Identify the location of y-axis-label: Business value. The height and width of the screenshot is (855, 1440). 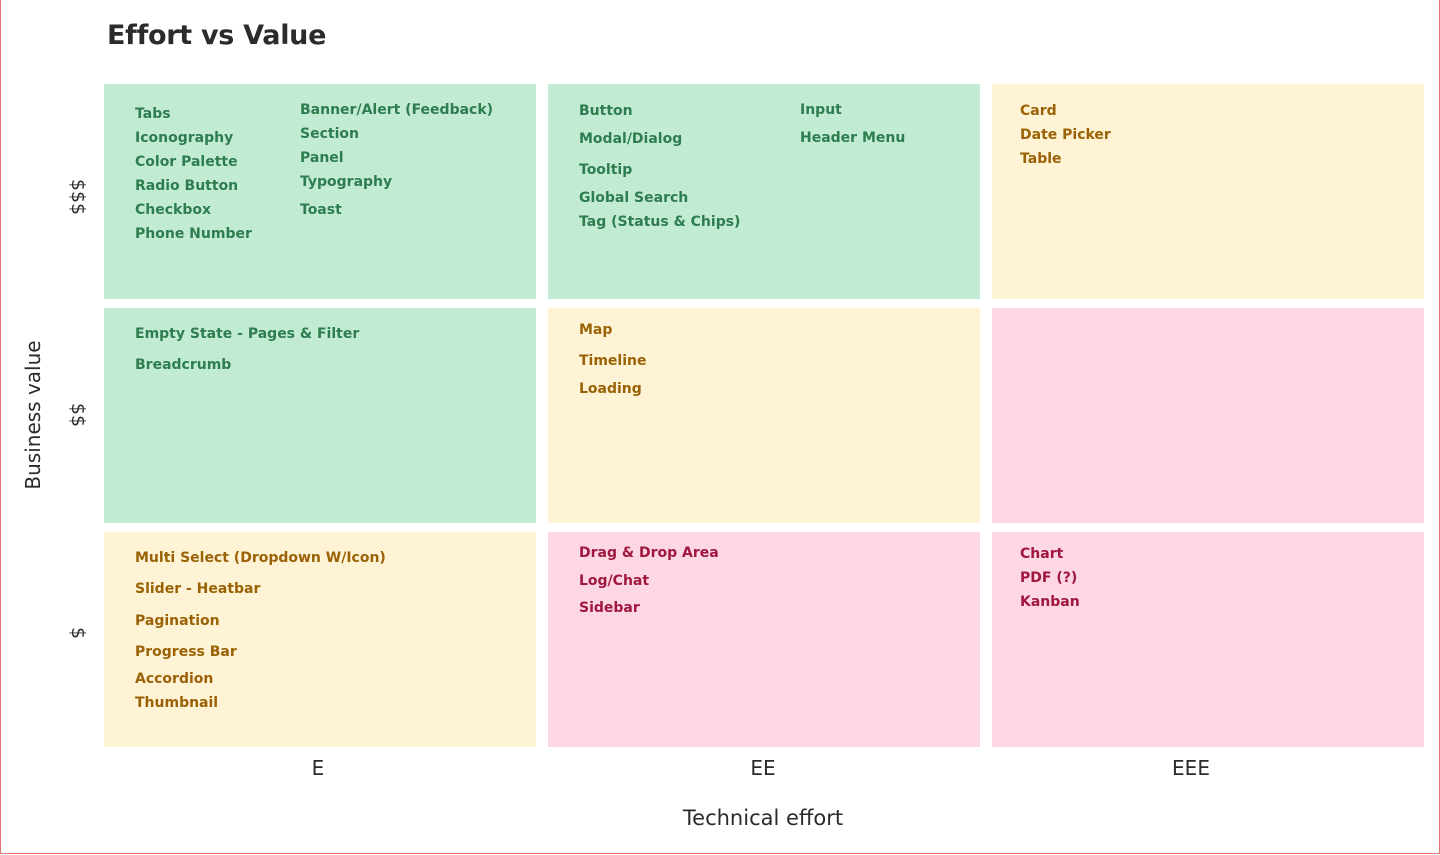
(33, 415).